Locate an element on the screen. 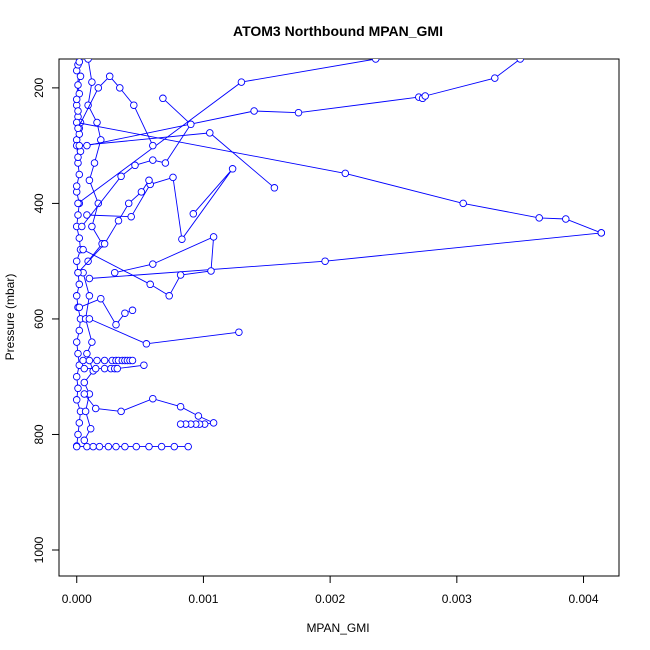 This screenshot has height=650, width=650. chart-title: ATOM3 Northbound MPAN_GMI is located at coordinates (338, 31).